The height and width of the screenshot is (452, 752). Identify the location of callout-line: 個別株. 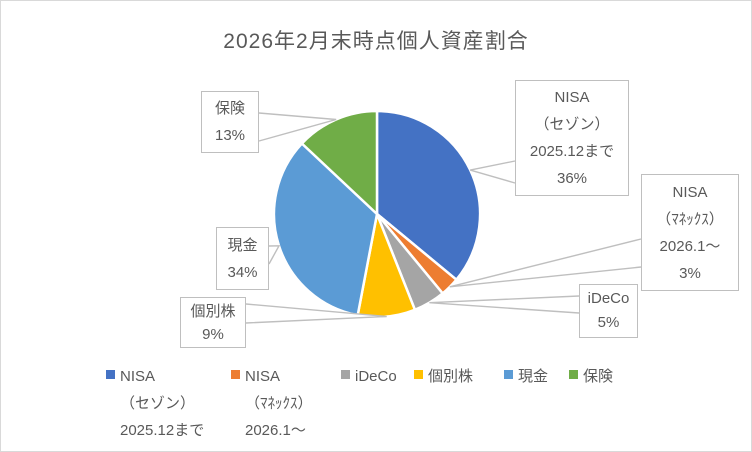
(213, 311).